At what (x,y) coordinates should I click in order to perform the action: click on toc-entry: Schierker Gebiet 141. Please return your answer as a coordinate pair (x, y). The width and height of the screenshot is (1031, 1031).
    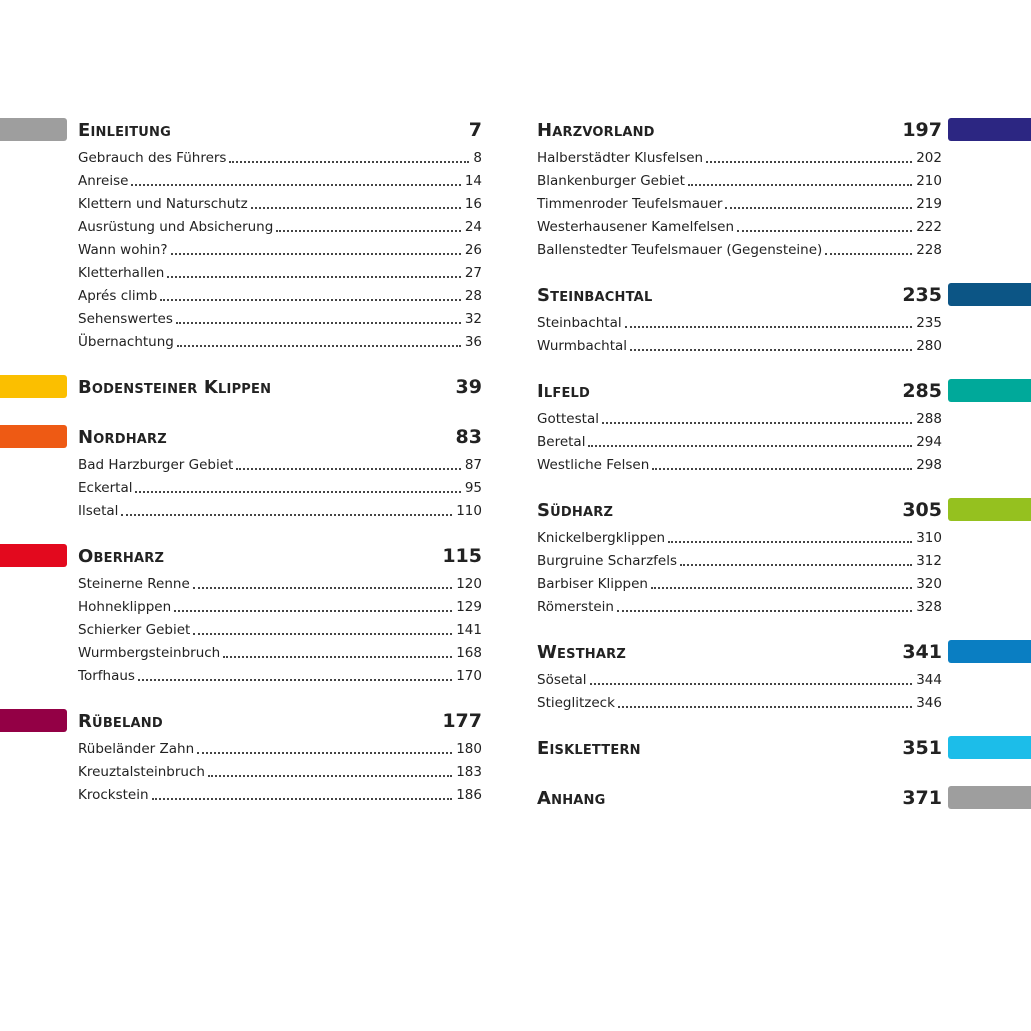
    Looking at the image, I should click on (280, 627).